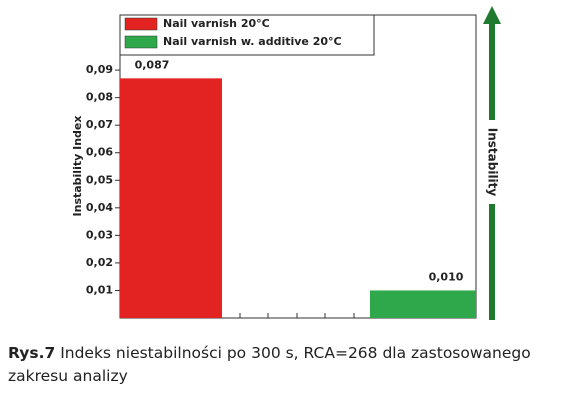 The width and height of the screenshot is (579, 405). I want to click on legend-box, so click(247, 35).